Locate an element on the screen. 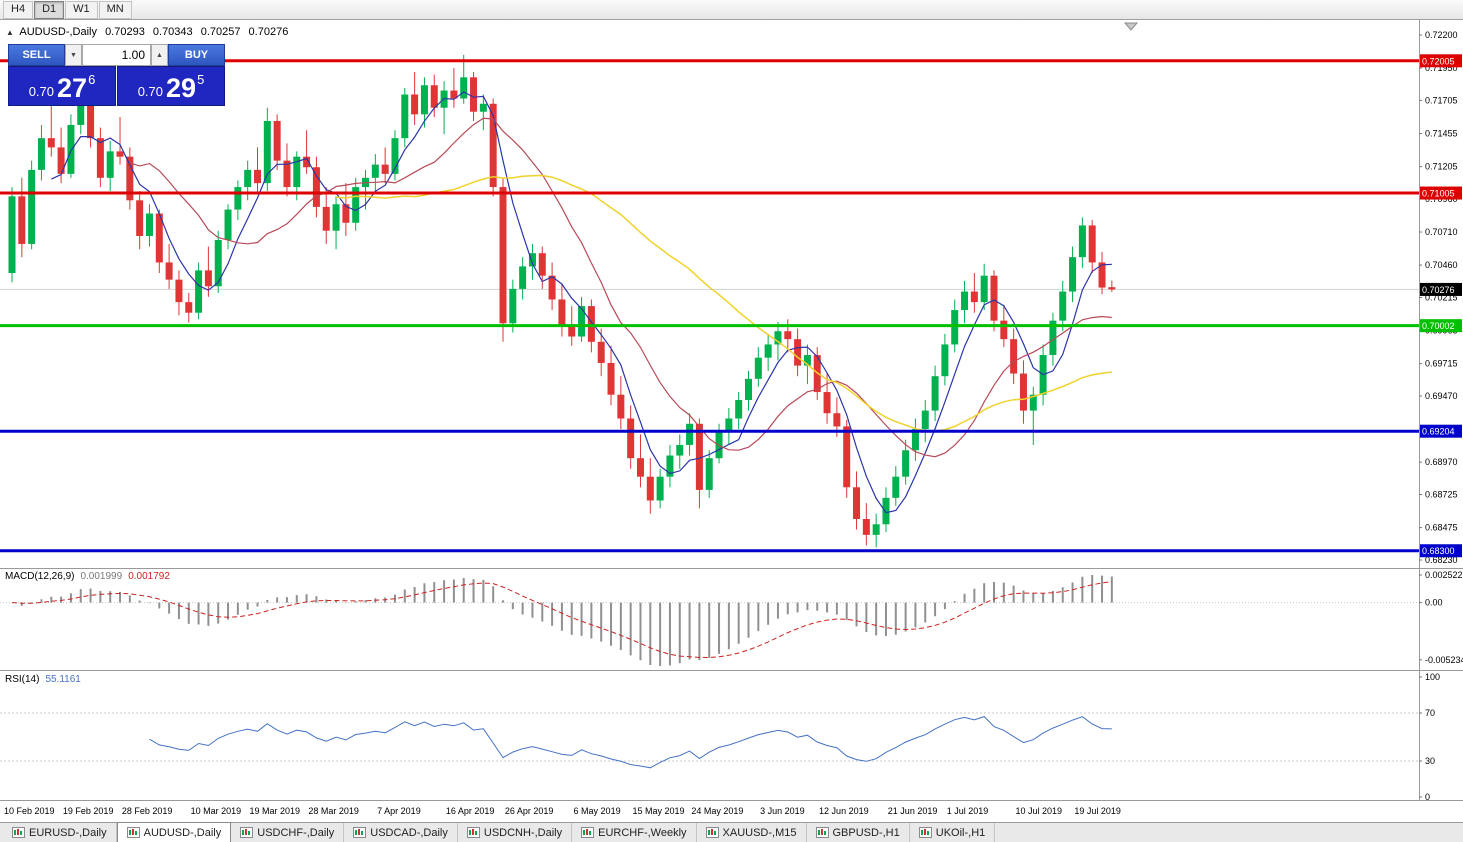 This screenshot has height=842, width=1463. svg-text: 0.00 is located at coordinates (1434, 603).